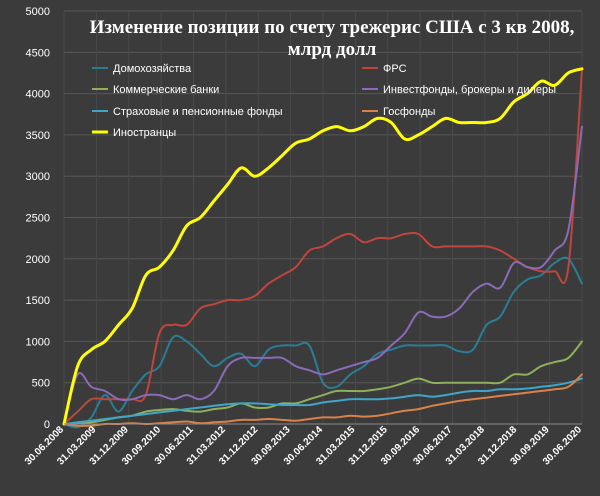 This screenshot has width=600, height=496. What do you see at coordinates (38, 12) in the screenshot?
I see `y-tick-label: 5000` at bounding box center [38, 12].